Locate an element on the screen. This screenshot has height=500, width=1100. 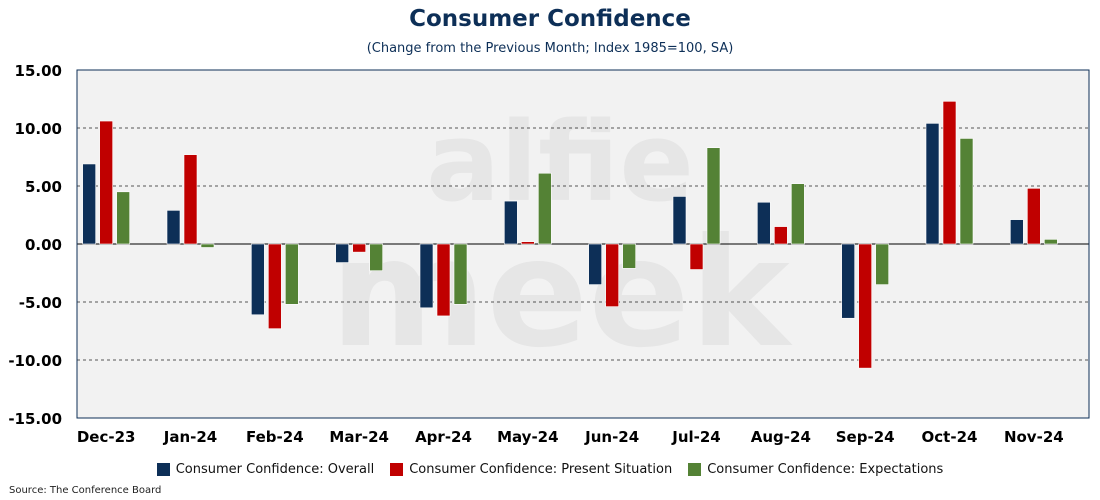
x-tick-label: Feb-24 is located at coordinates (275, 437).